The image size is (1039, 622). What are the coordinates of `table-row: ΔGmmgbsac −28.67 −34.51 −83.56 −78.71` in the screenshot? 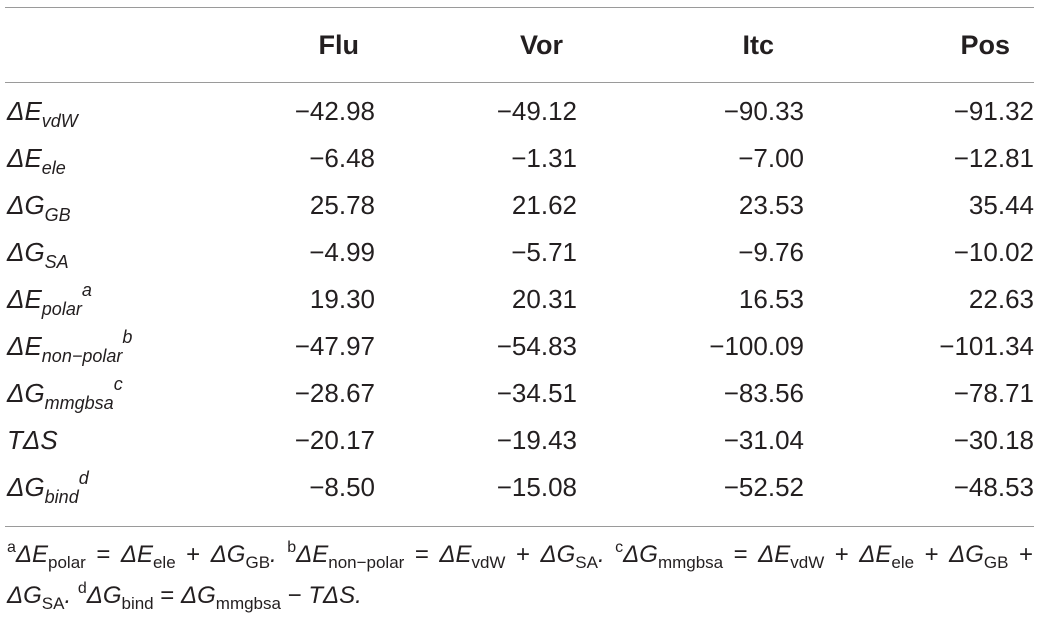 It's located at (519, 393).